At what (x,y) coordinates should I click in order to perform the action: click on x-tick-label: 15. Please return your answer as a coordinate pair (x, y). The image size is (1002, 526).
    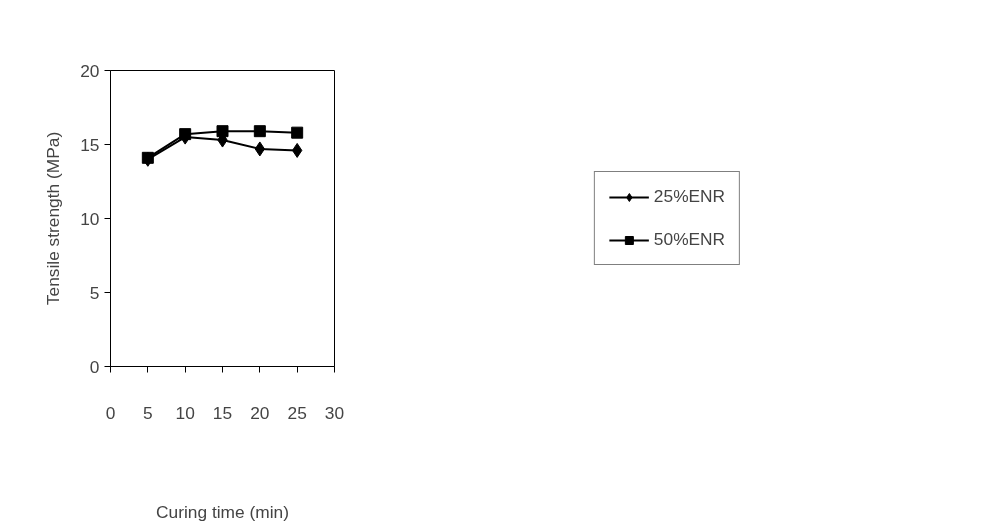
    Looking at the image, I should click on (222, 412).